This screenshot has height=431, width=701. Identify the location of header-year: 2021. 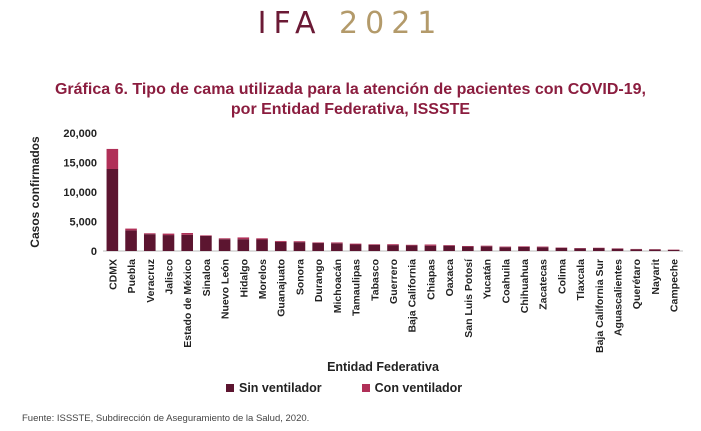
(391, 23).